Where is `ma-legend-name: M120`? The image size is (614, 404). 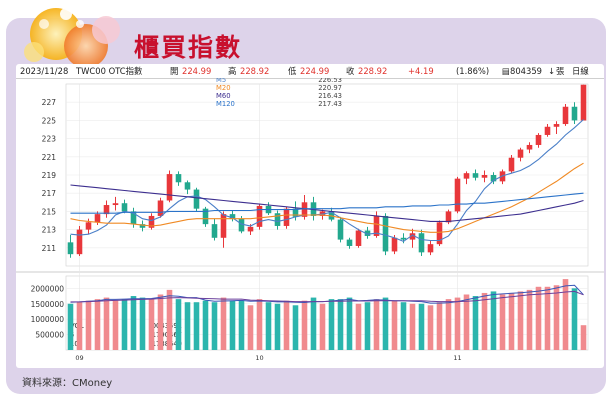
ma-legend-name: M120 is located at coordinates (225, 104).